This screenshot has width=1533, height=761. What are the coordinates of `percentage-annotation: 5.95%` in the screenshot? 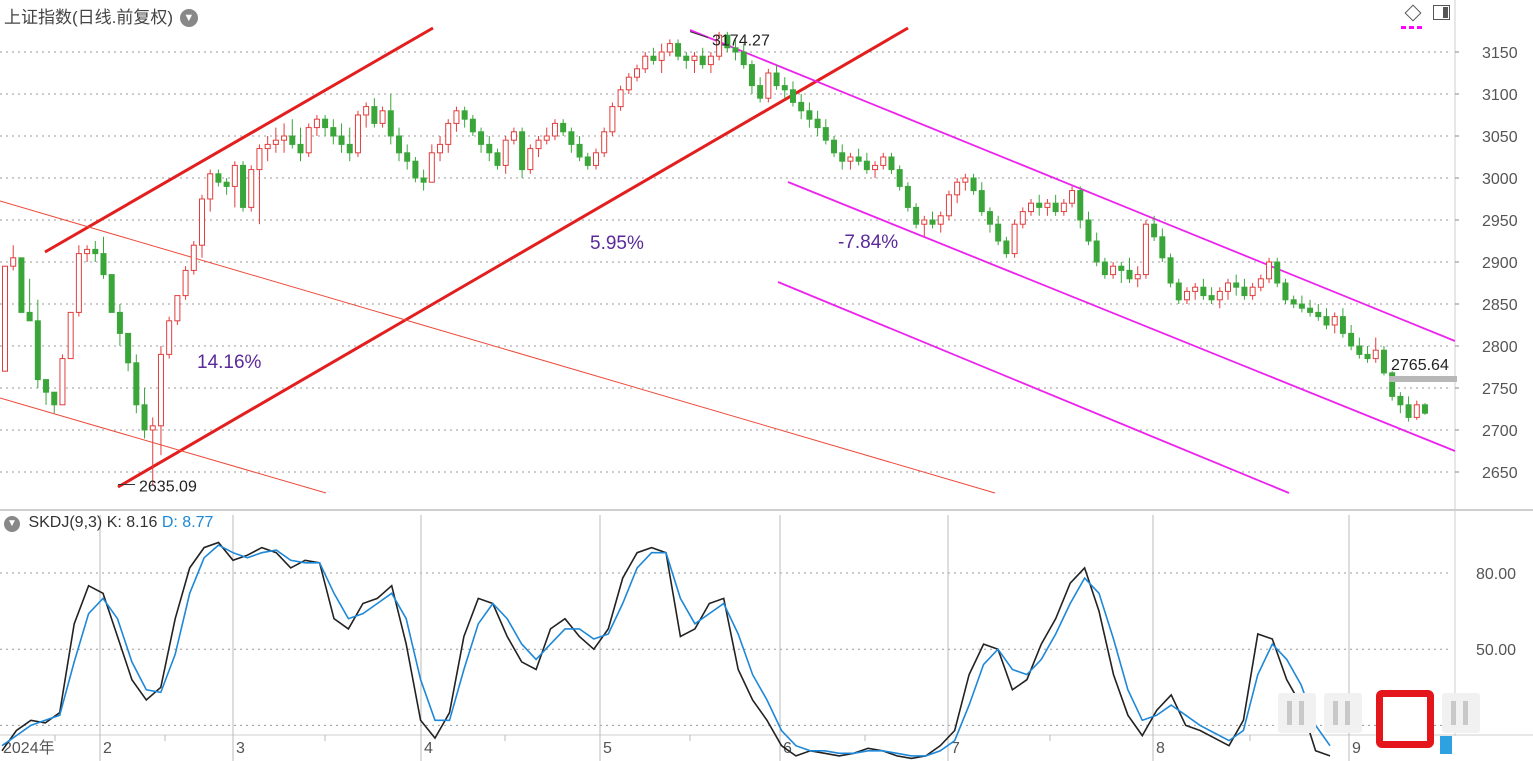 It's located at (617, 243).